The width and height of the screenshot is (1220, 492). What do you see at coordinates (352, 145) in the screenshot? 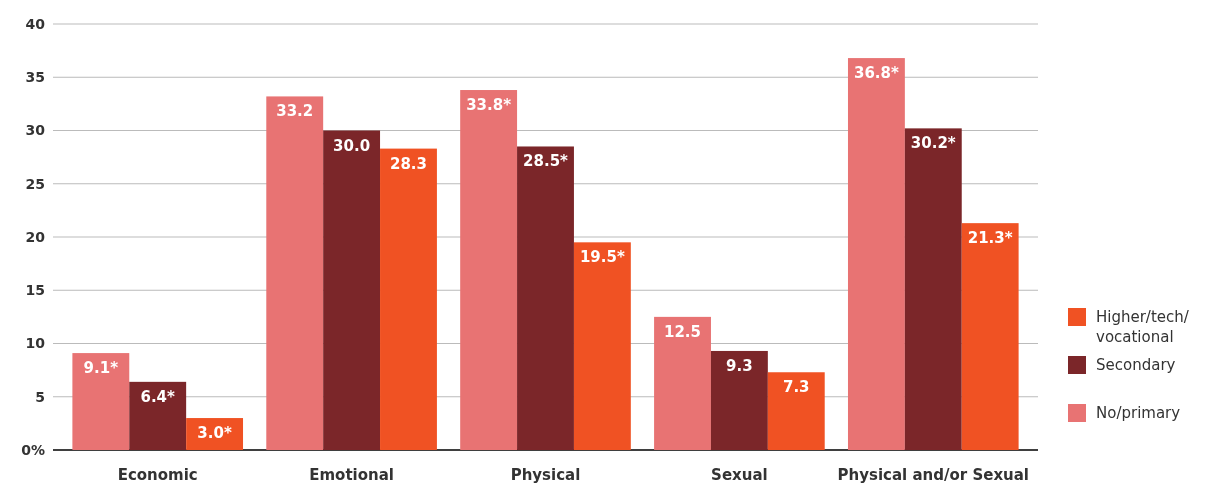
I see `data-label: 30.0` at bounding box center [352, 145].